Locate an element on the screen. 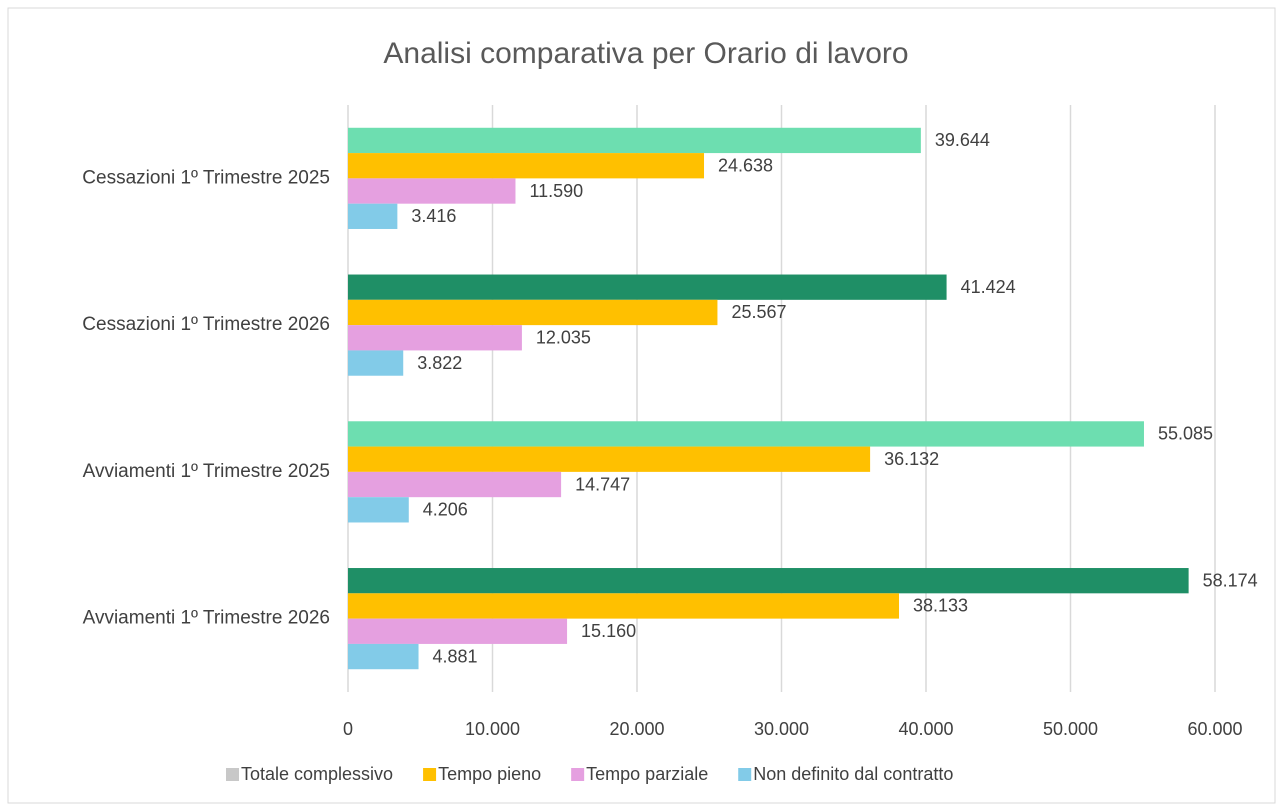  x-tick-label: 60.000 is located at coordinates (1214, 729).